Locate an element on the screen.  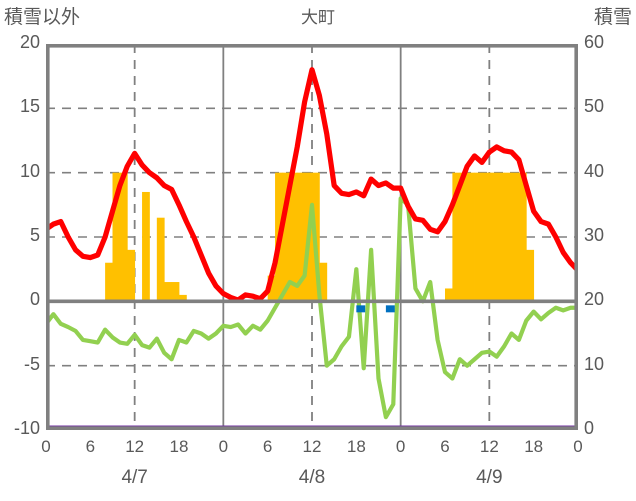
right-axis-caption: 積雪 is located at coordinates (612, 17).